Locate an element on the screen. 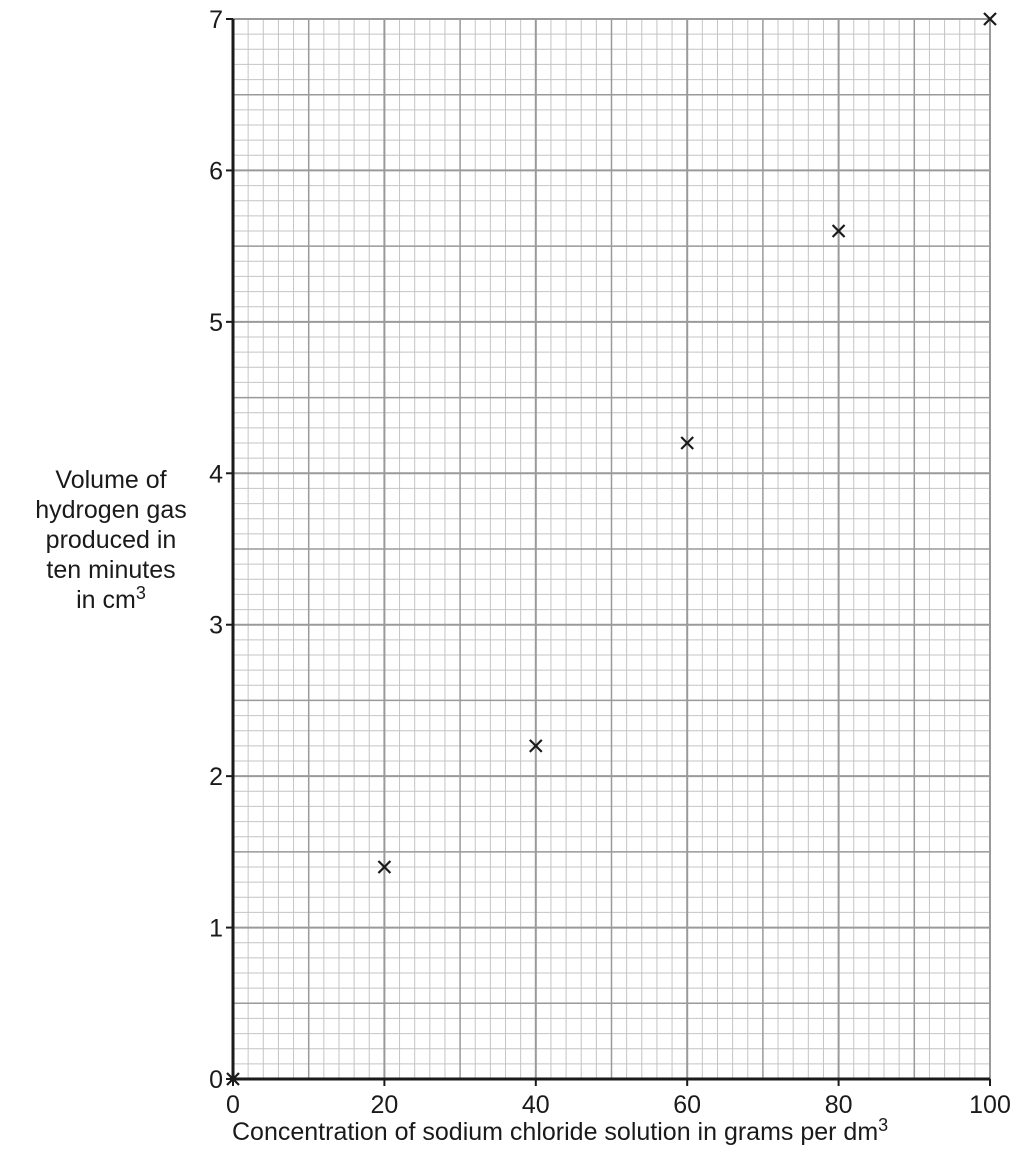 The width and height of the screenshot is (1018, 1164). y-axis-label-line-5: in cm3 is located at coordinates (111, 599).